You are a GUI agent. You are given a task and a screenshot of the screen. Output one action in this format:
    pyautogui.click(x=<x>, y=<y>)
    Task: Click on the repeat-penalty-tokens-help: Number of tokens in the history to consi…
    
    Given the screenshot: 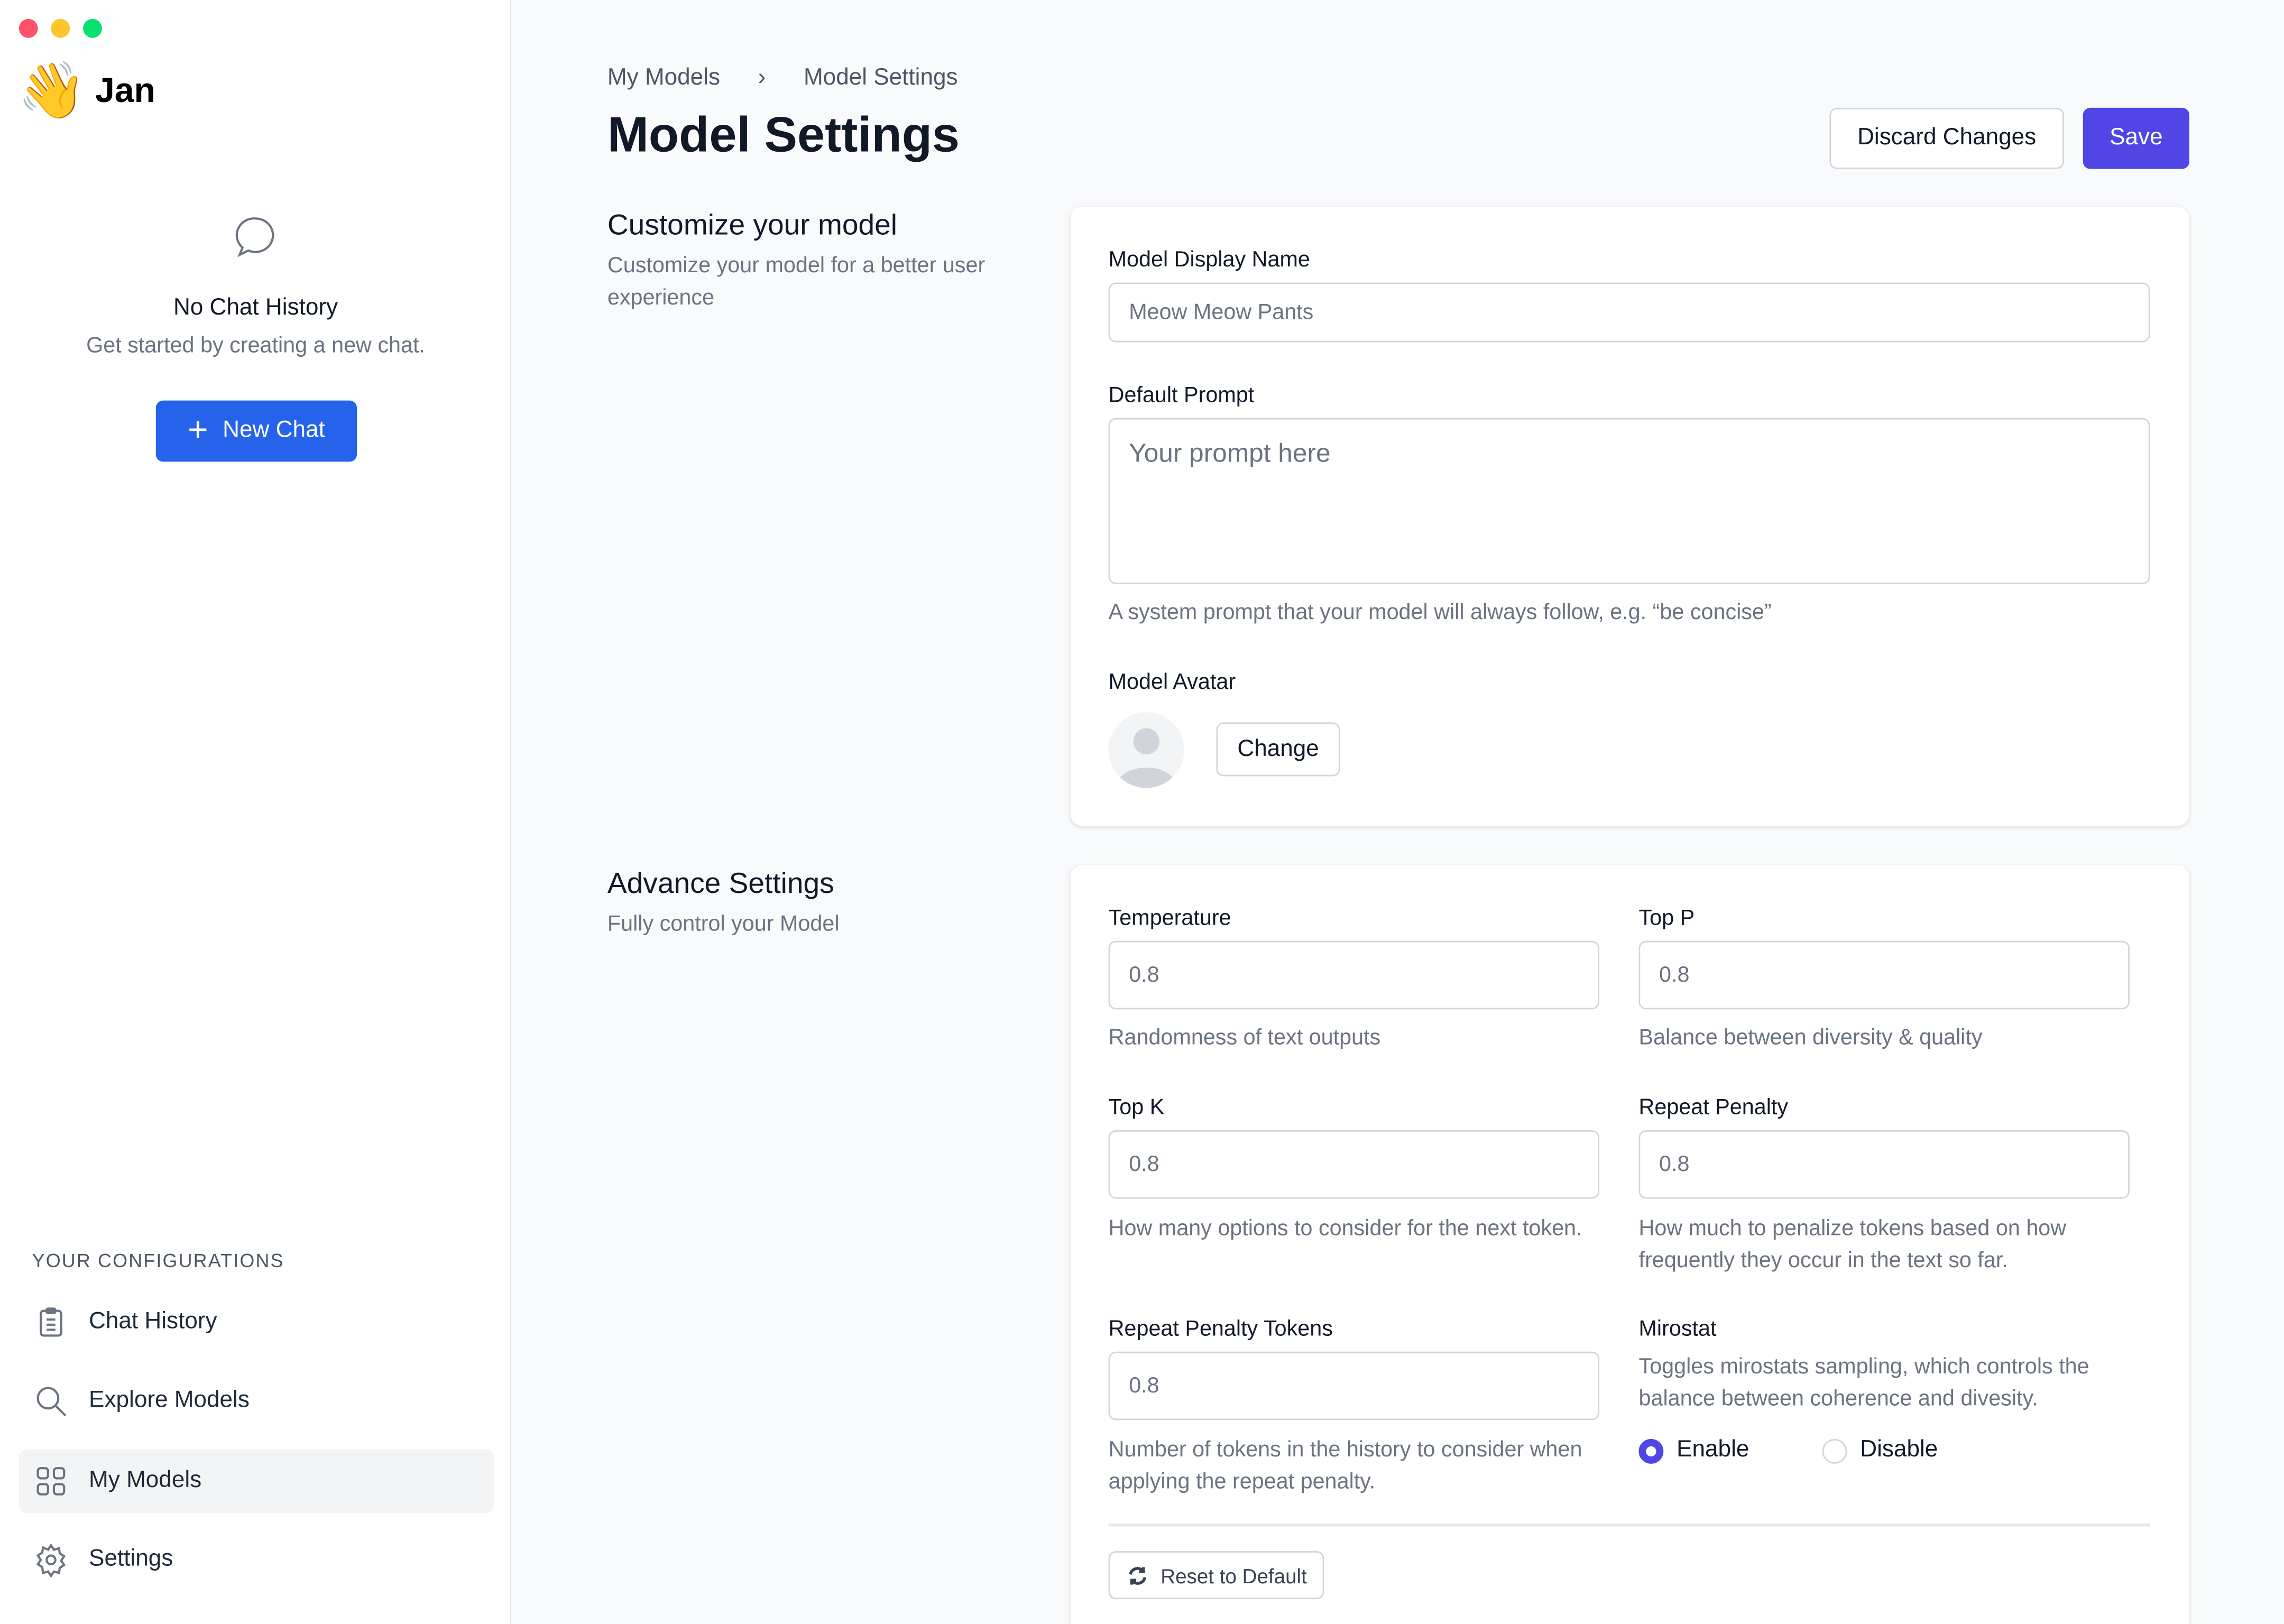 What is the action you would take?
    pyautogui.click(x=1345, y=1465)
    